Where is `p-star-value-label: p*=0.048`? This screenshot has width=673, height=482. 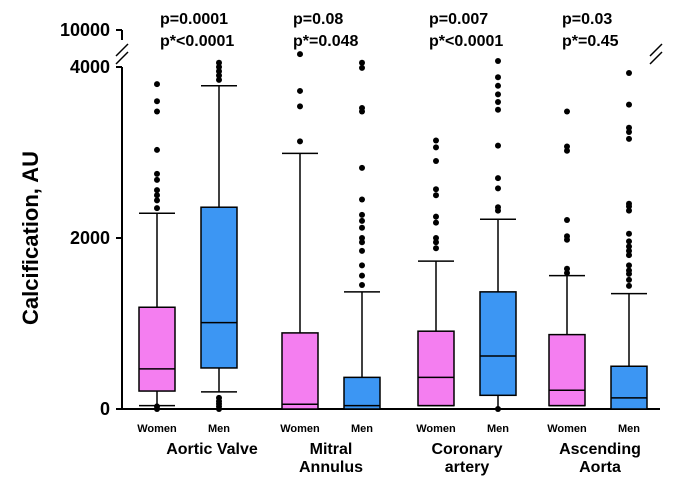 p-star-value-label: p*=0.048 is located at coordinates (325, 41).